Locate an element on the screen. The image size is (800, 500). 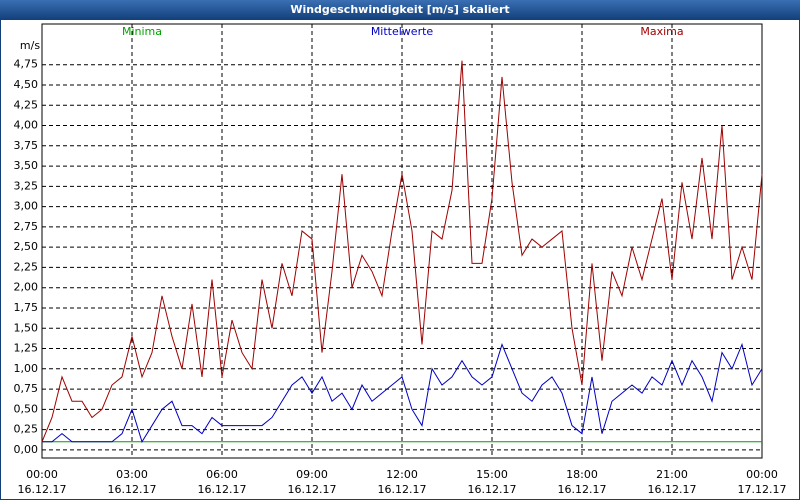
x-tick-label: 03:00 is located at coordinates (132, 474).